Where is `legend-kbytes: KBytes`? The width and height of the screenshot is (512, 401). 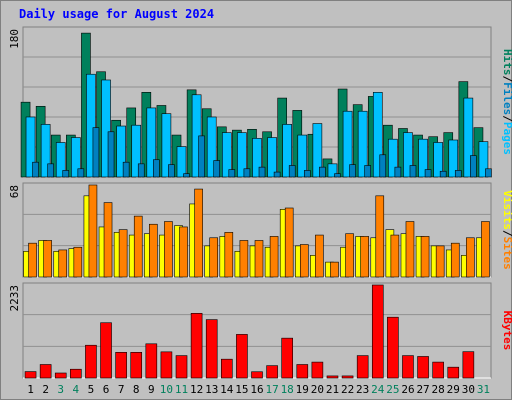
legend-kbytes: KBytes is located at coordinates (506, 331).